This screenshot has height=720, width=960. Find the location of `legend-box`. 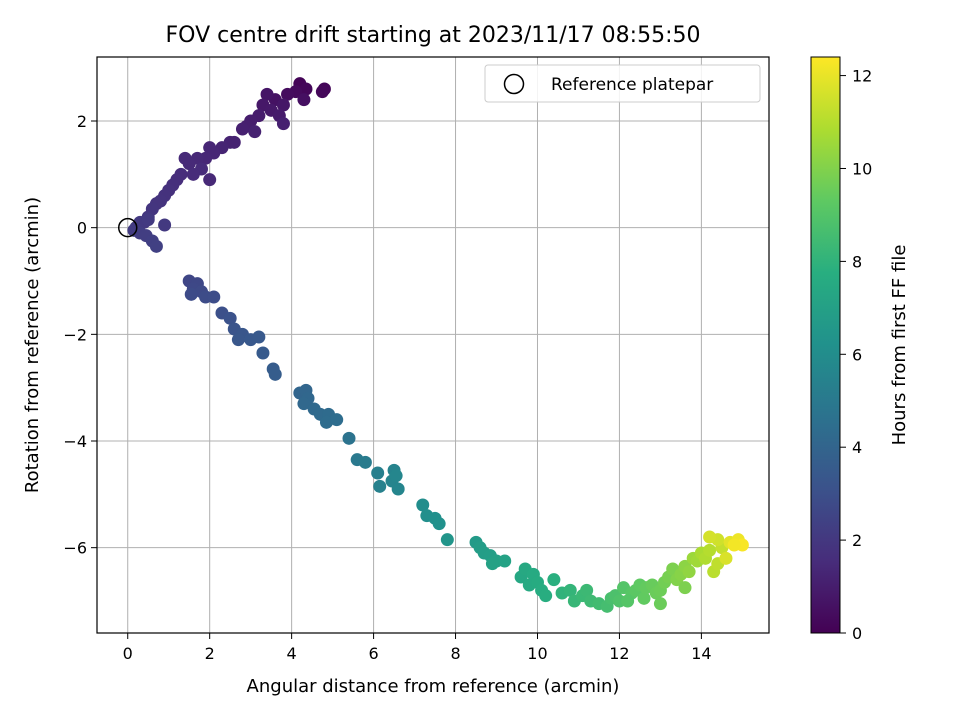

legend-box is located at coordinates (622, 83).